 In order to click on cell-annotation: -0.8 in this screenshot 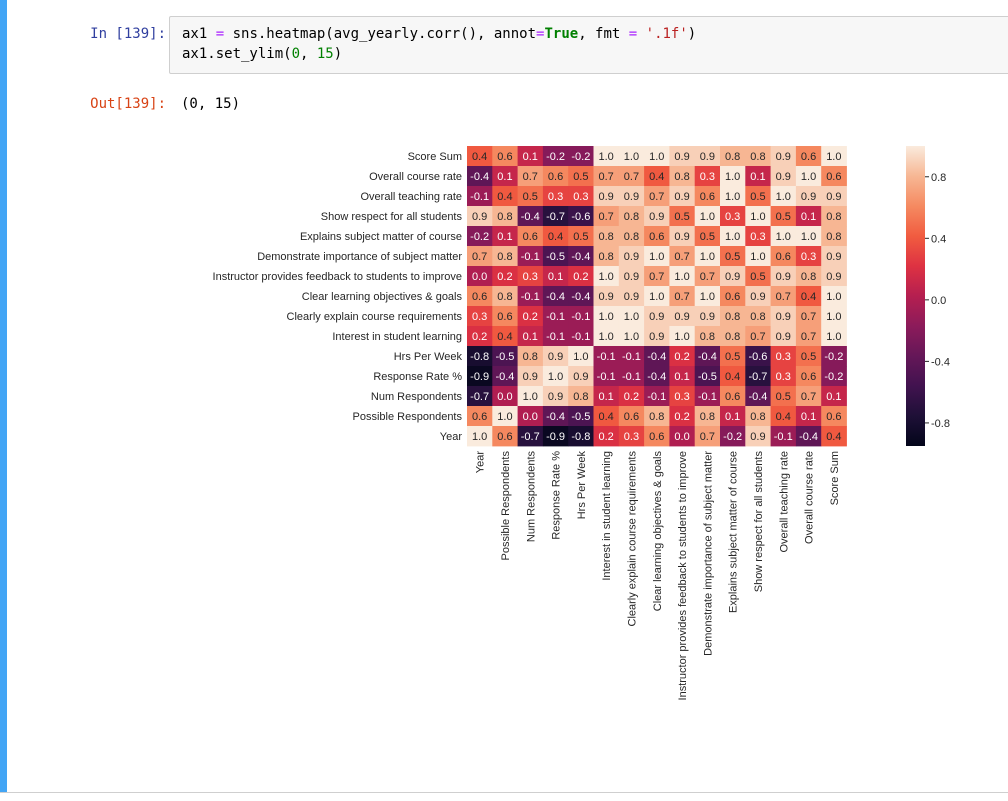, I will do `click(479, 357)`.